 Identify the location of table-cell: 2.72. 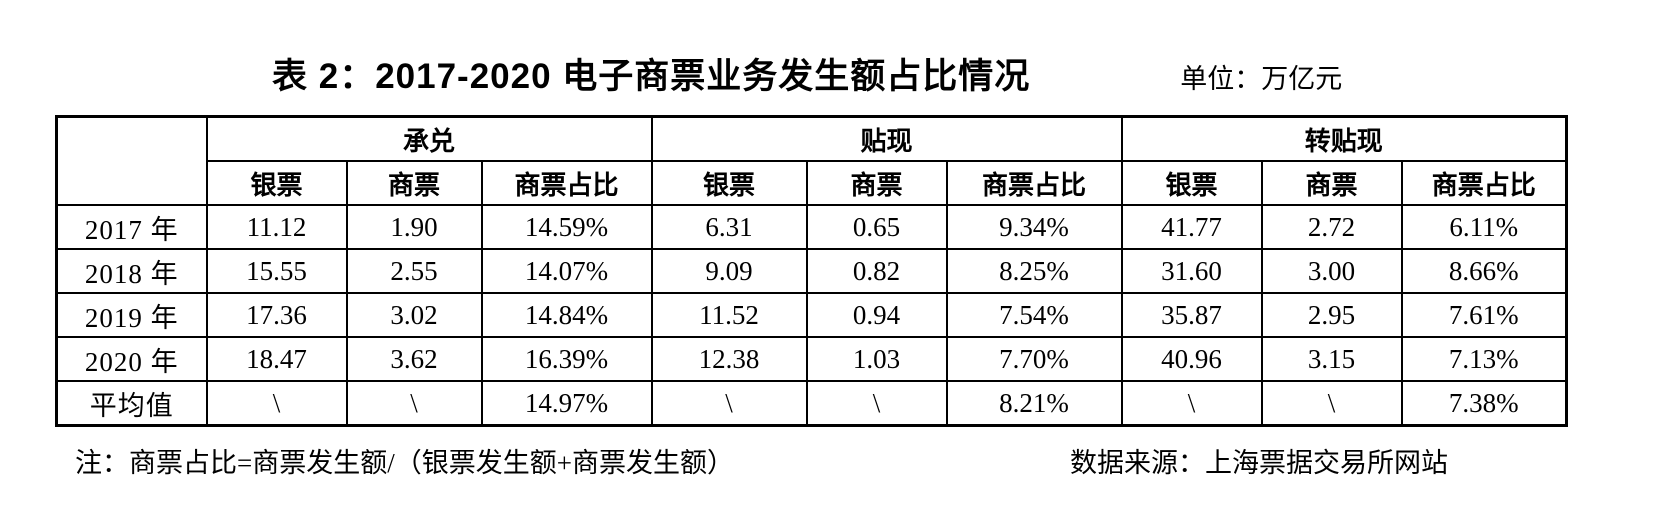
(1331, 227).